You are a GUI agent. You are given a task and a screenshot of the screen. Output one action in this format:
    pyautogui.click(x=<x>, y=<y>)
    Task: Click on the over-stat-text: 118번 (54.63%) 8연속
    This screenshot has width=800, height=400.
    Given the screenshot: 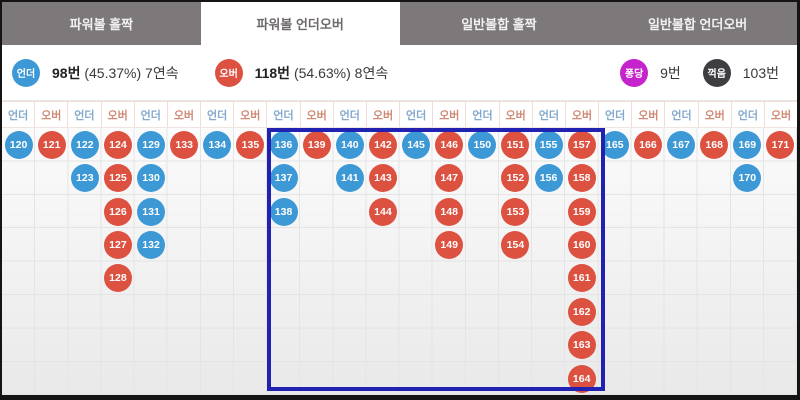 What is the action you would take?
    pyautogui.click(x=322, y=73)
    